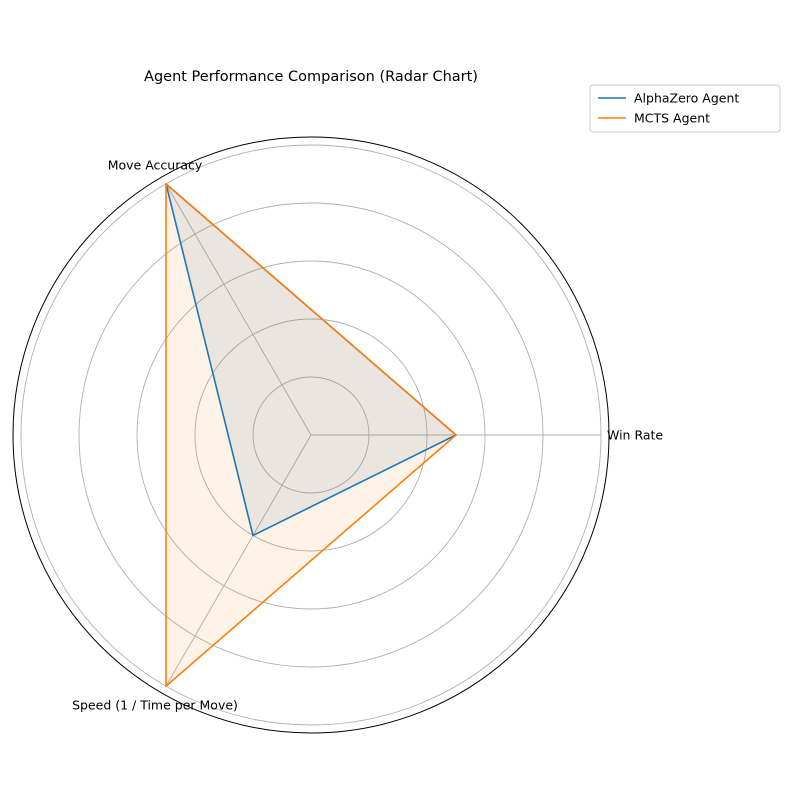 The width and height of the screenshot is (800, 800). What do you see at coordinates (672, 118) in the screenshot?
I see `legend-label-mcts: MCTS Agent` at bounding box center [672, 118].